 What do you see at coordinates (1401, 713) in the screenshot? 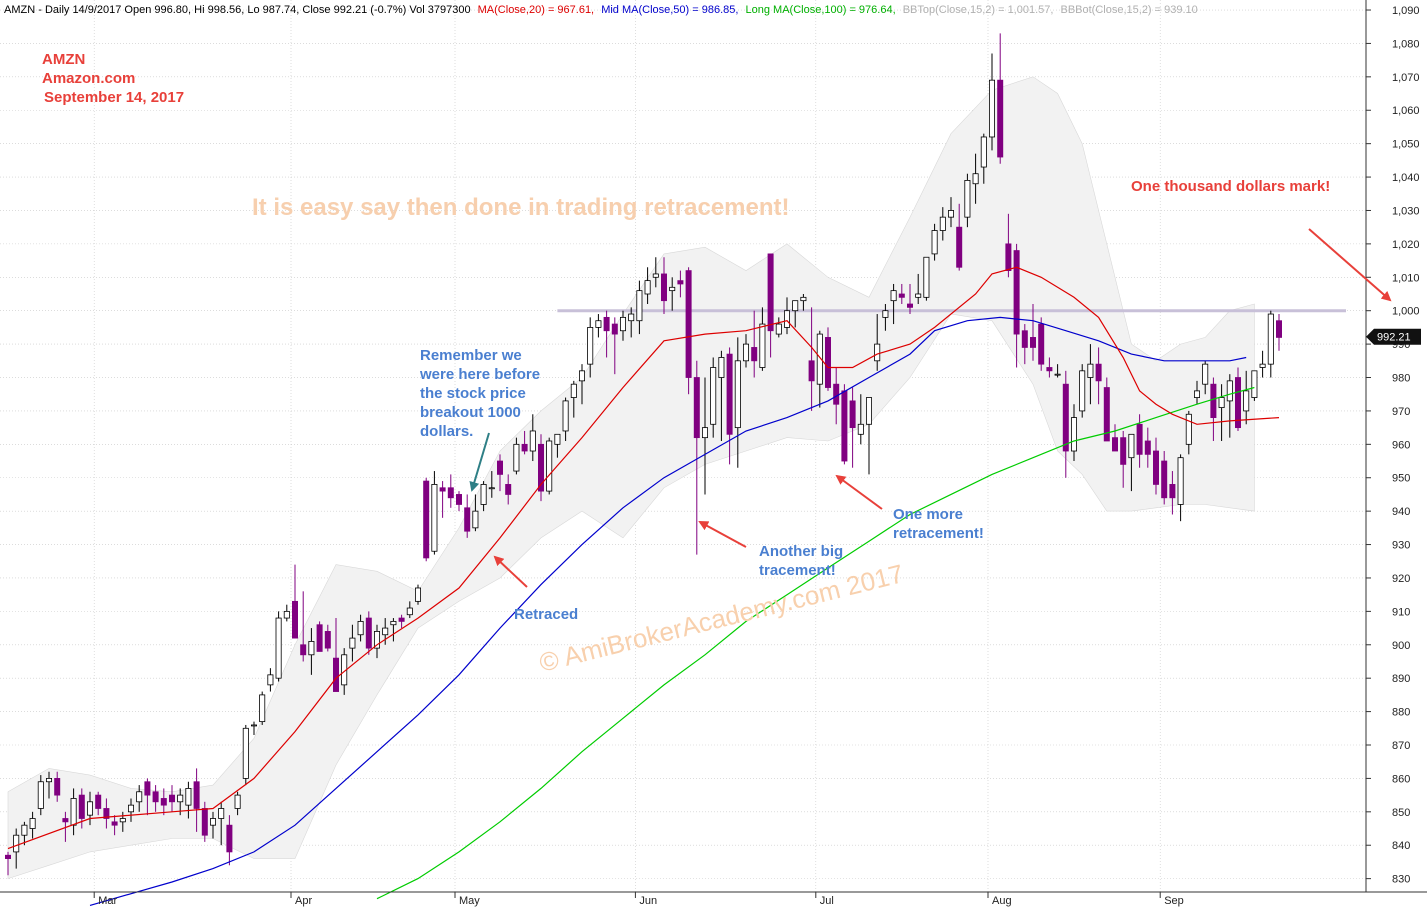
I see `y-tick-label: 880` at bounding box center [1401, 713].